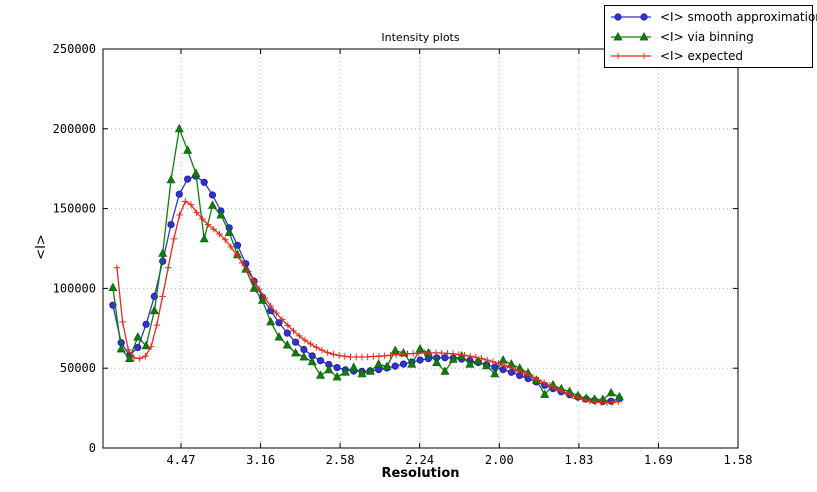 The width and height of the screenshot is (817, 492). What do you see at coordinates (631, 56) in the screenshot?
I see `legend-sample-plus-line` at bounding box center [631, 56].